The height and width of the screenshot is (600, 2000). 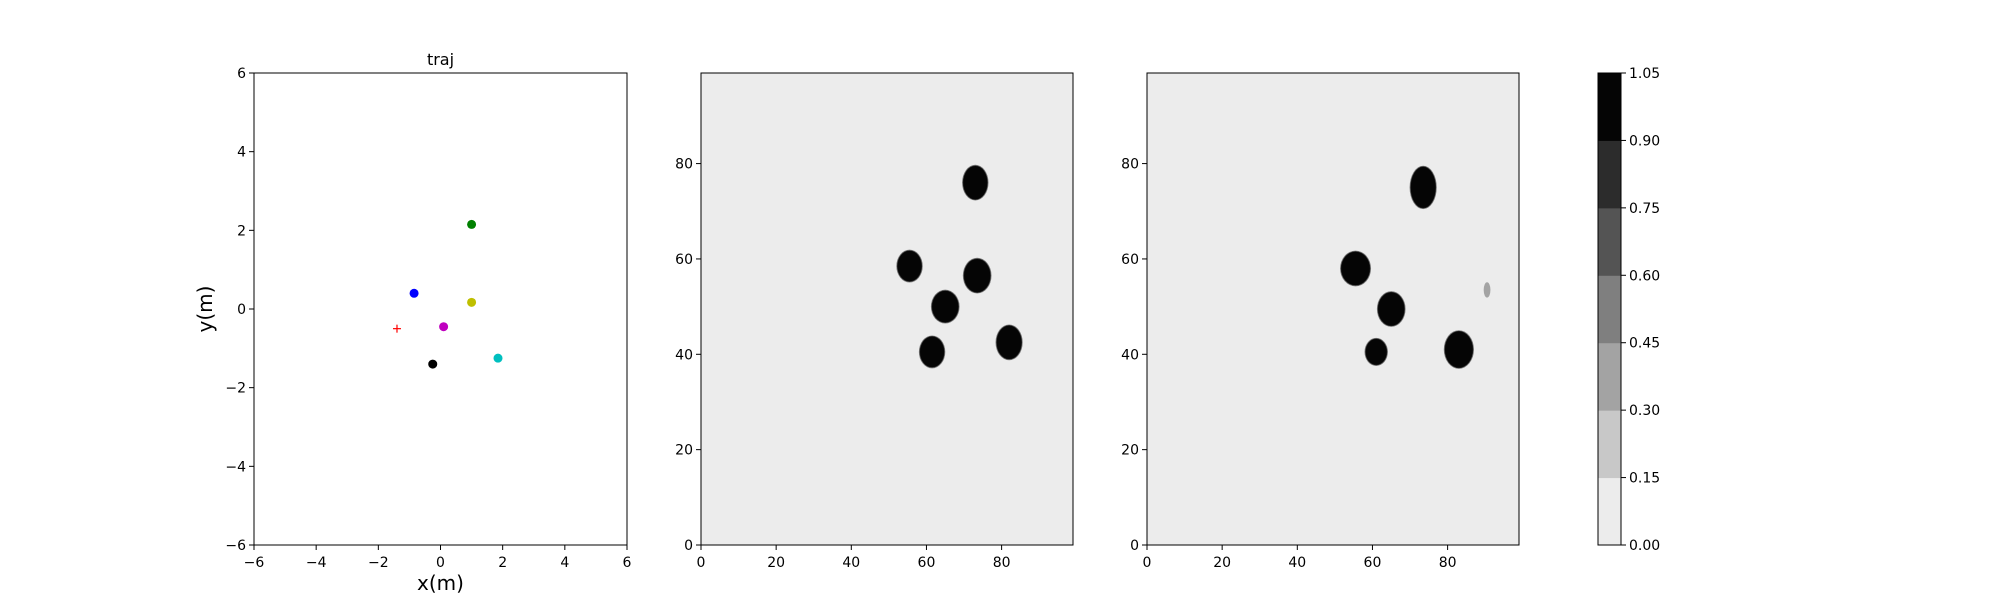 I want to click on heat1-x-tick-label: 60, so click(x=927, y=563).